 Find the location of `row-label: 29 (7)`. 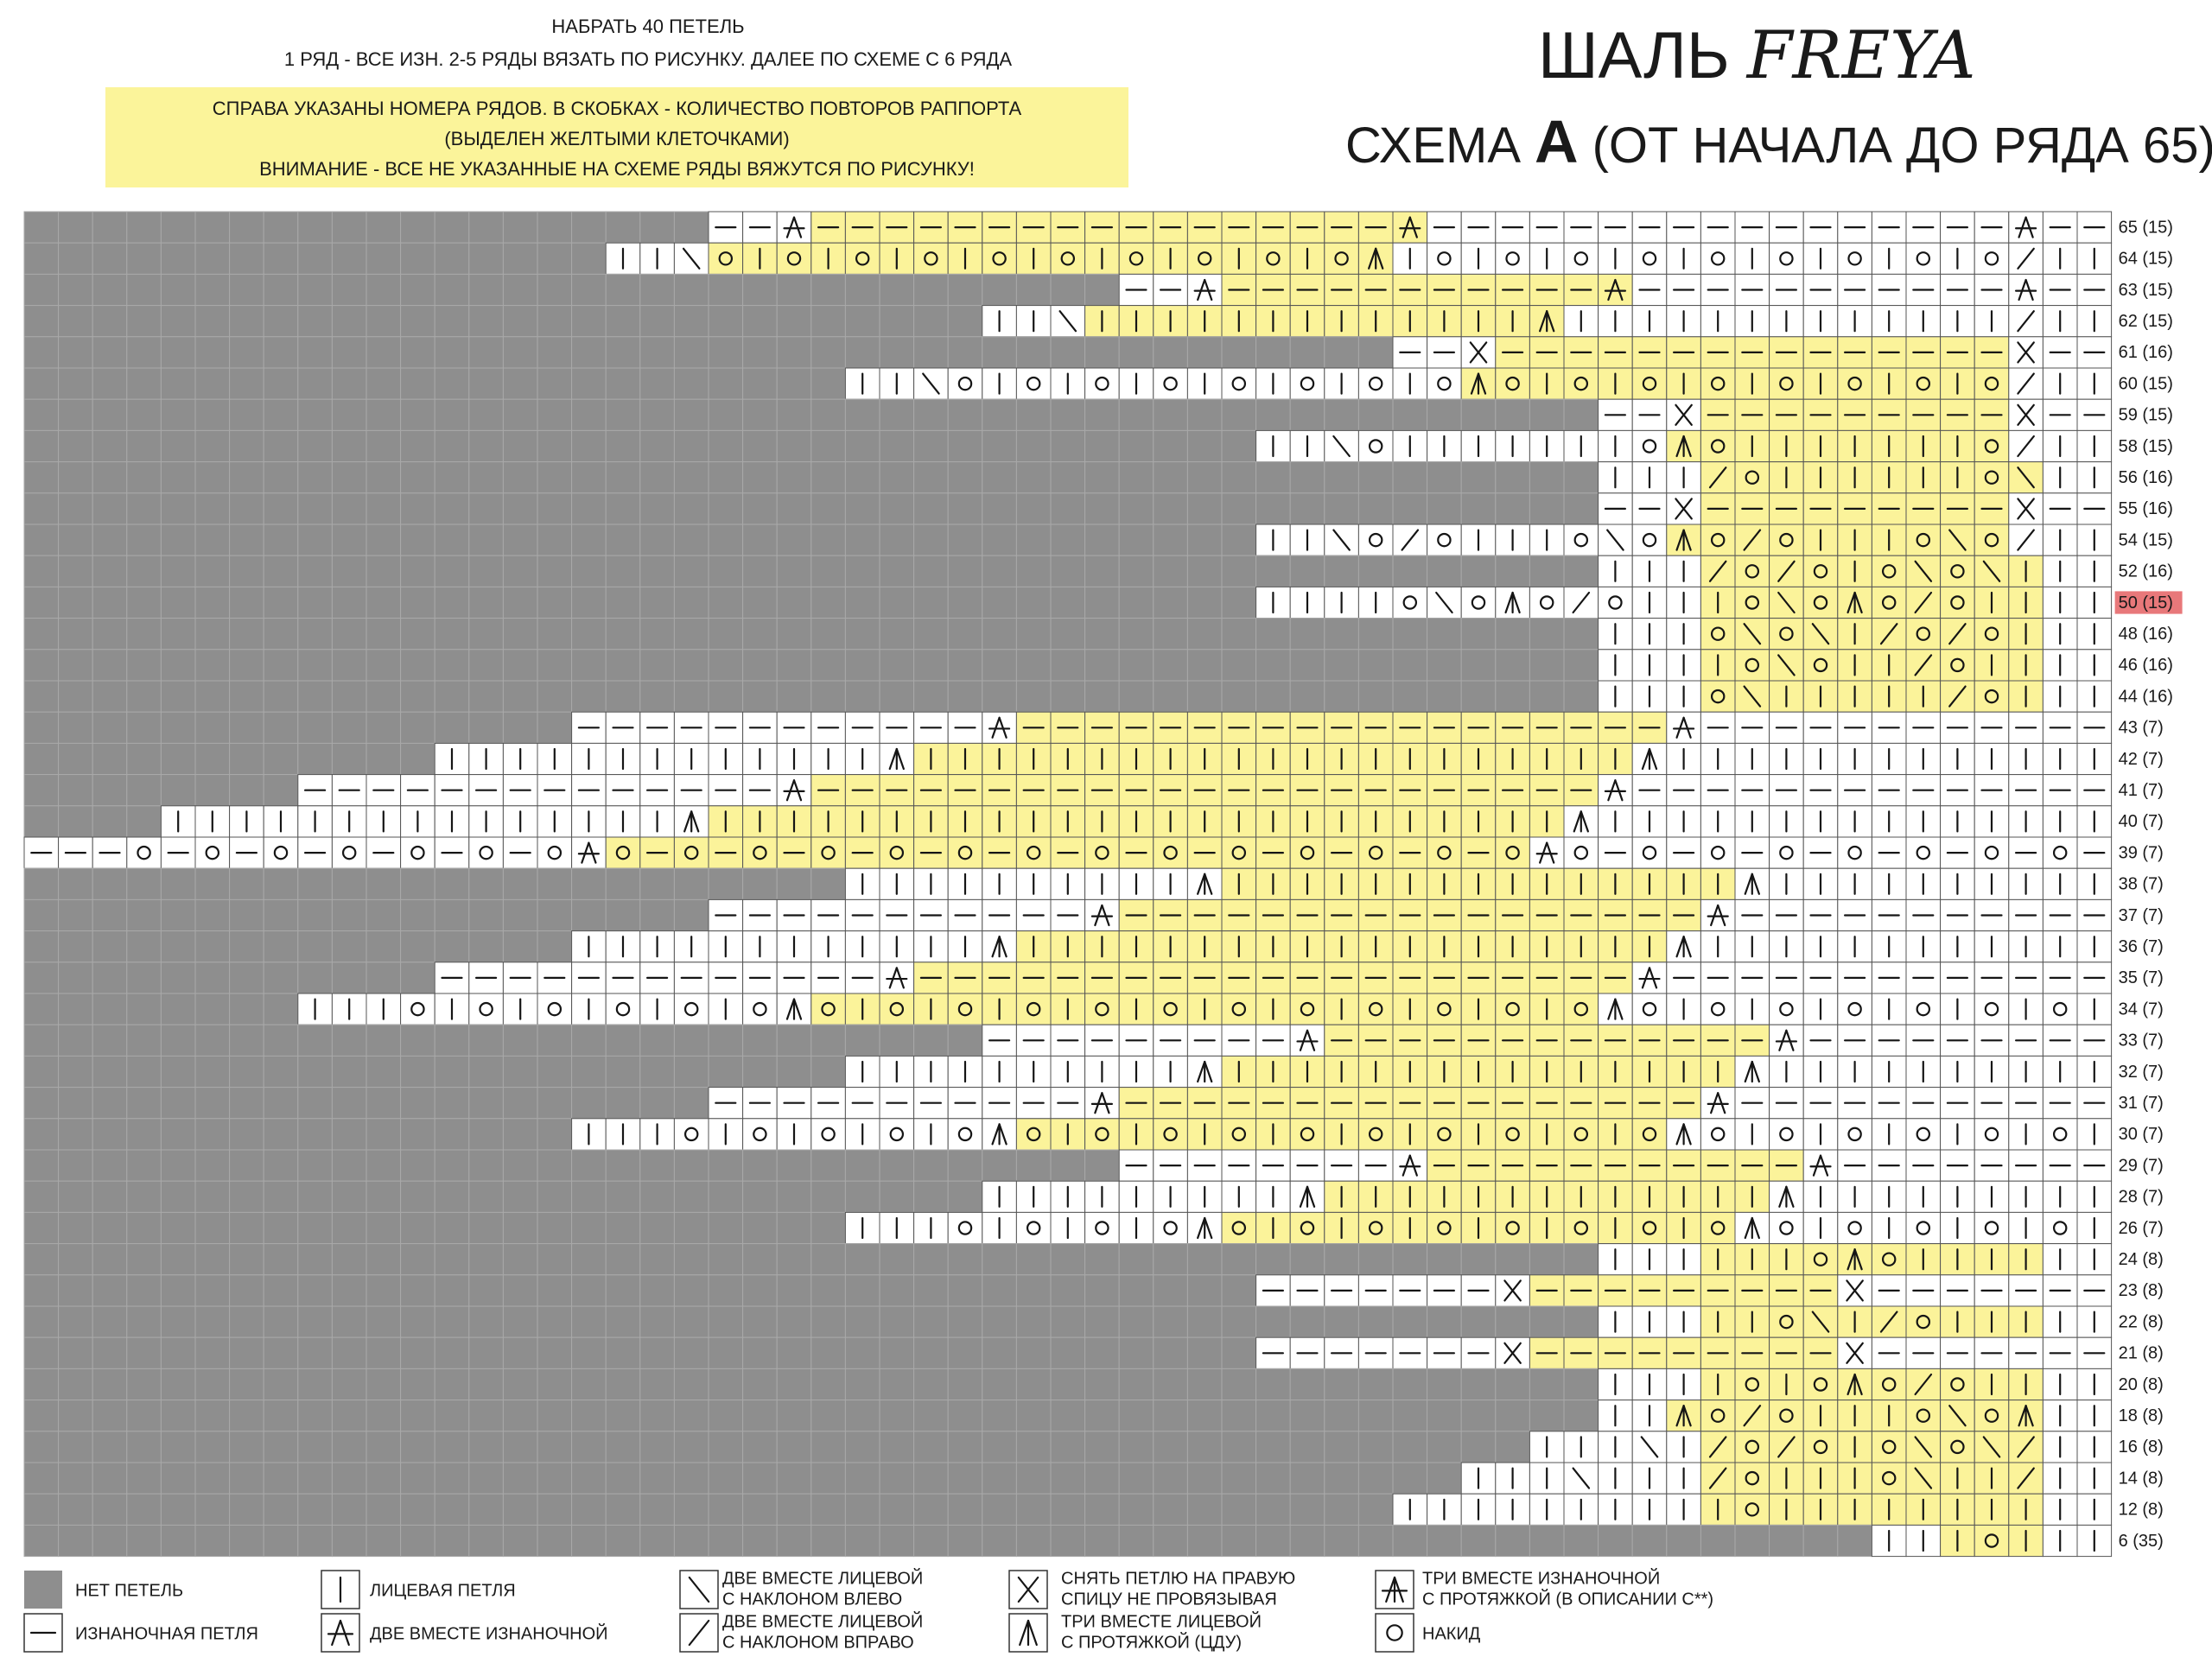

row-label: 29 (7) is located at coordinates (2141, 1165).